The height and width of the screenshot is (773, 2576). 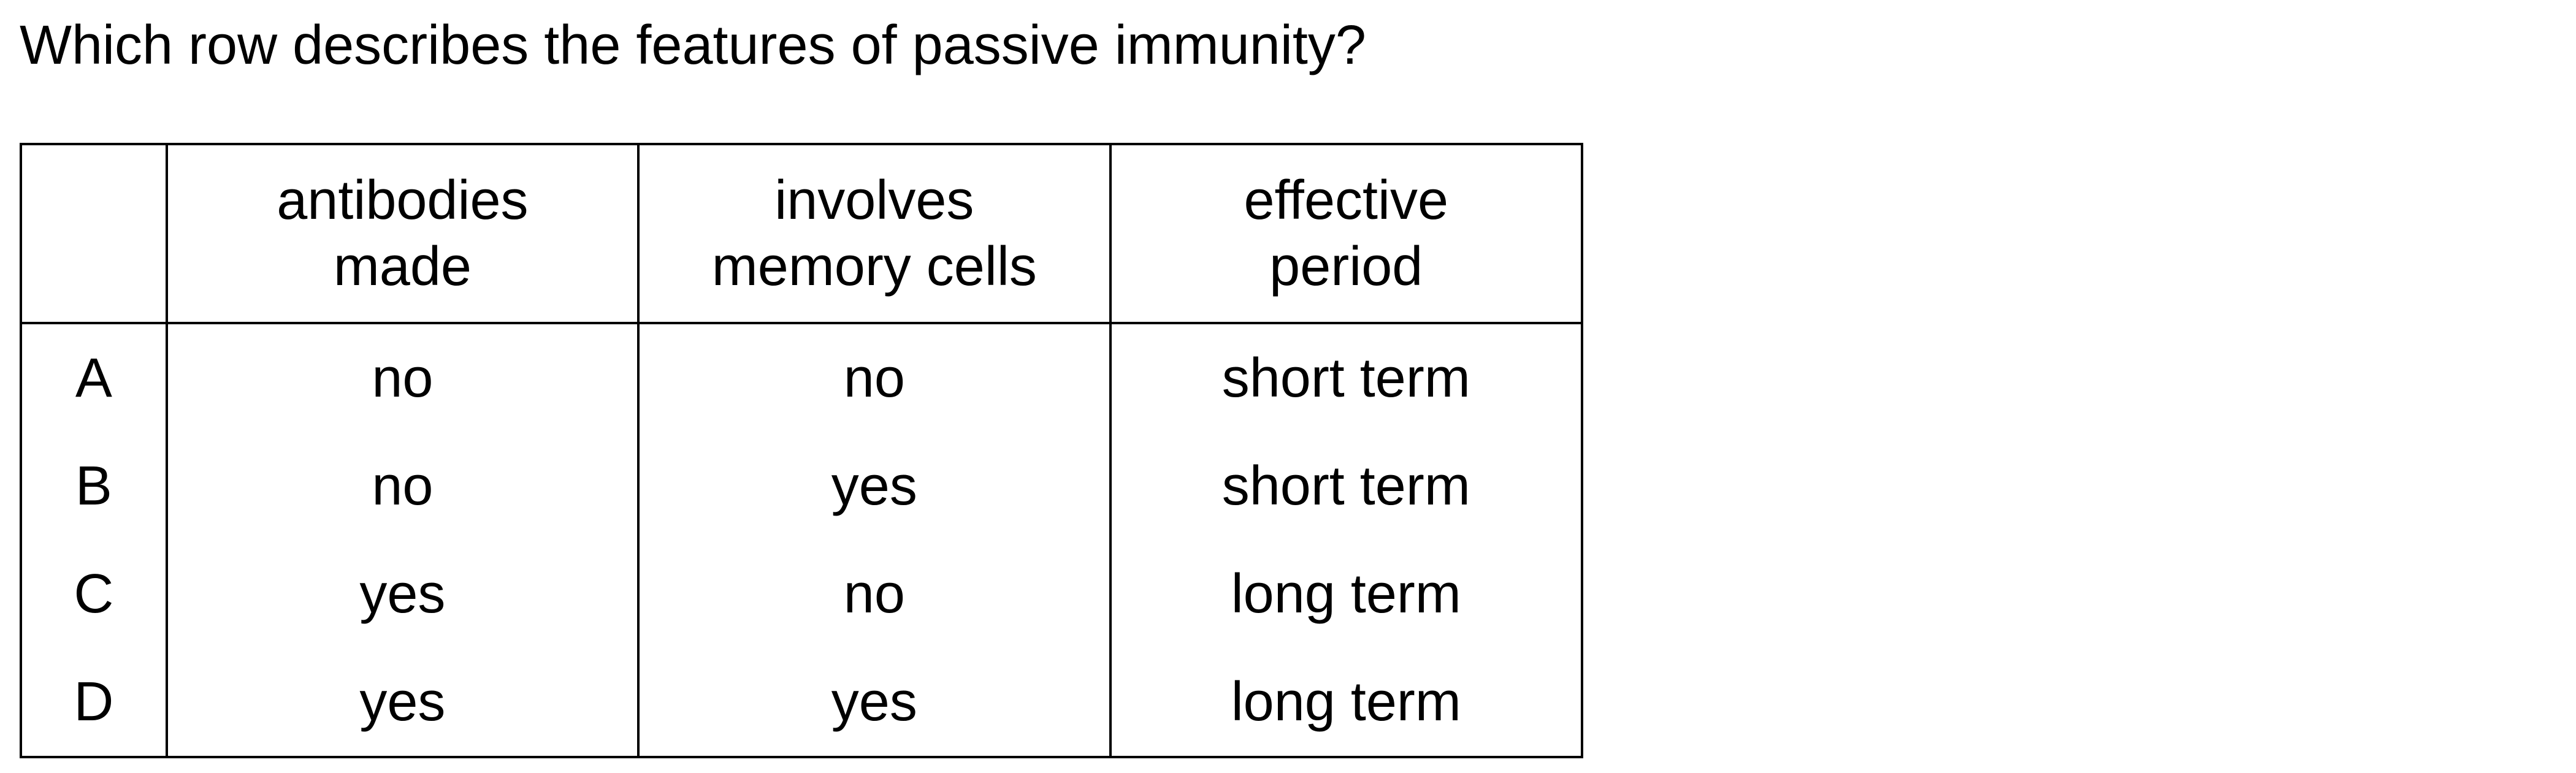 I want to click on header-antibodies-made: antibodies made, so click(x=402, y=234).